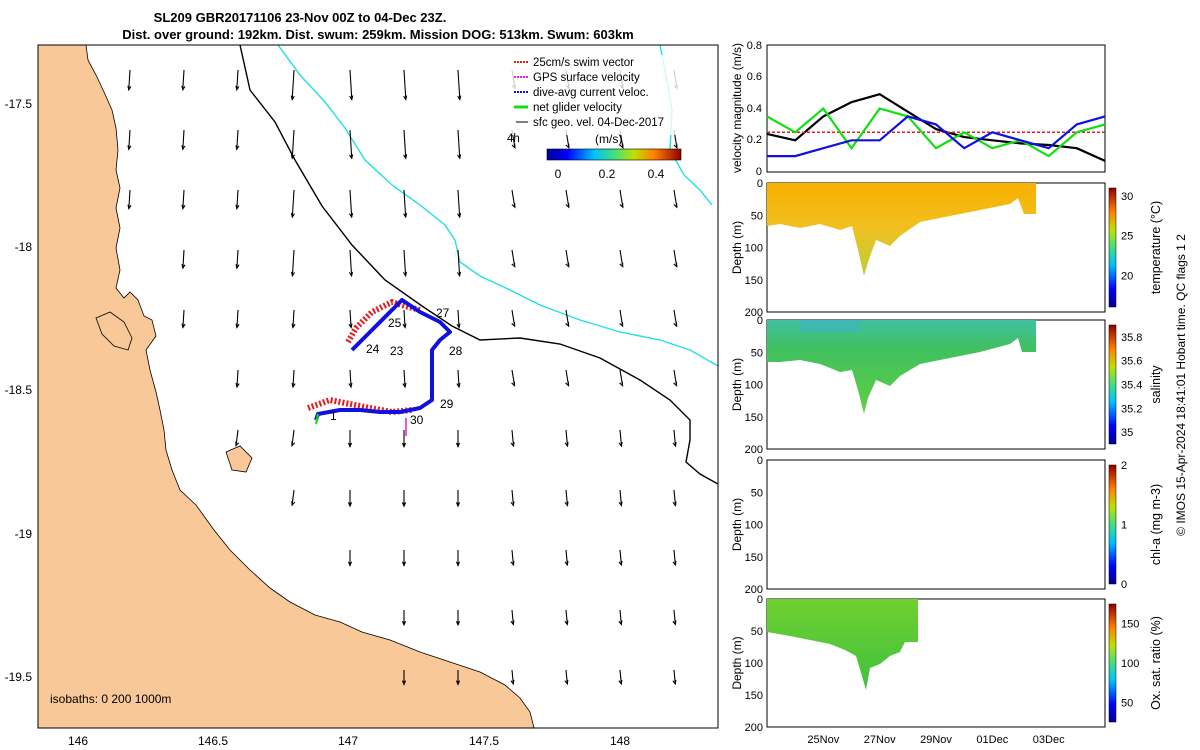 The height and width of the screenshot is (750, 1200). I want to click on island, so click(114, 331).